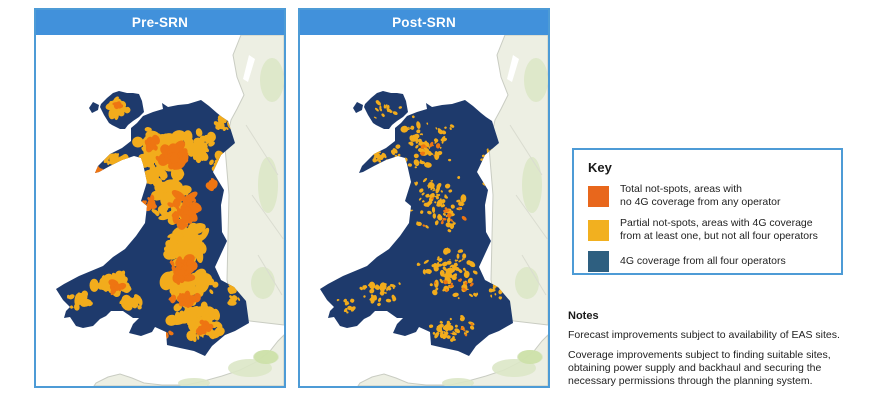  What do you see at coordinates (600, 167) in the screenshot?
I see `key-title: Key` at bounding box center [600, 167].